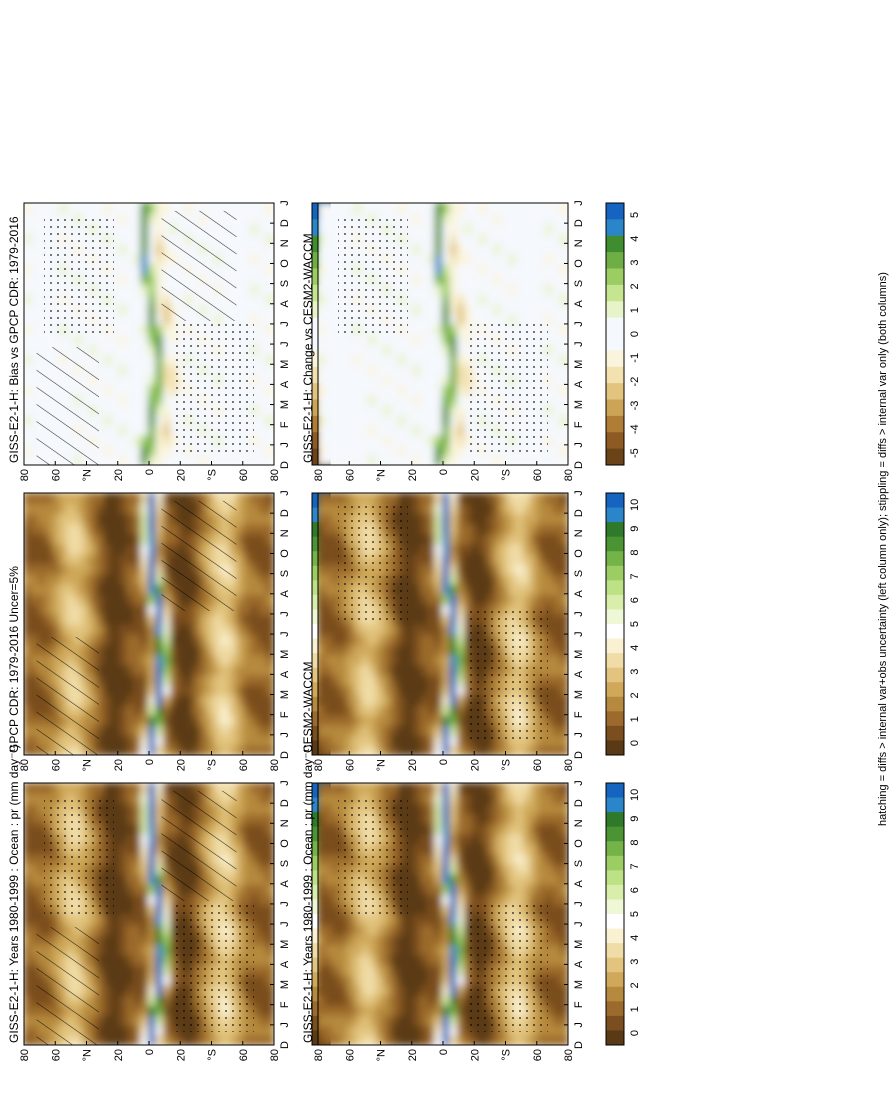 This screenshot has height=1097, width=895. Describe the element at coordinates (56, 475) in the screenshot. I see `y-tick-label: 60` at that location.